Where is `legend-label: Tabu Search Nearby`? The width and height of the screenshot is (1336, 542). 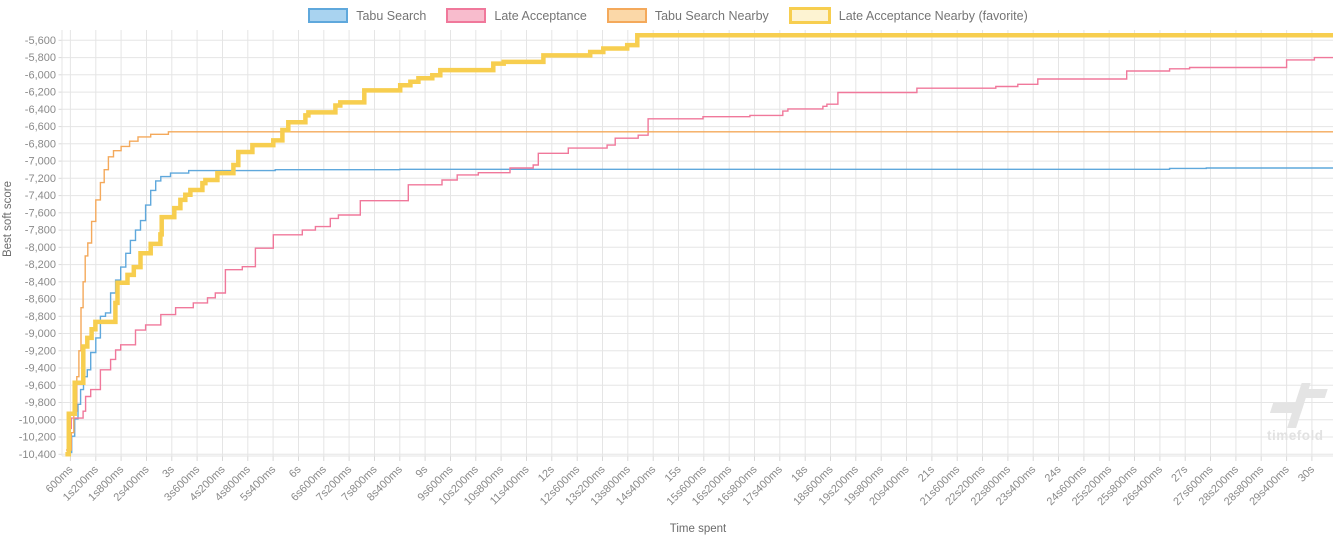 legend-label: Tabu Search Nearby is located at coordinates (711, 15).